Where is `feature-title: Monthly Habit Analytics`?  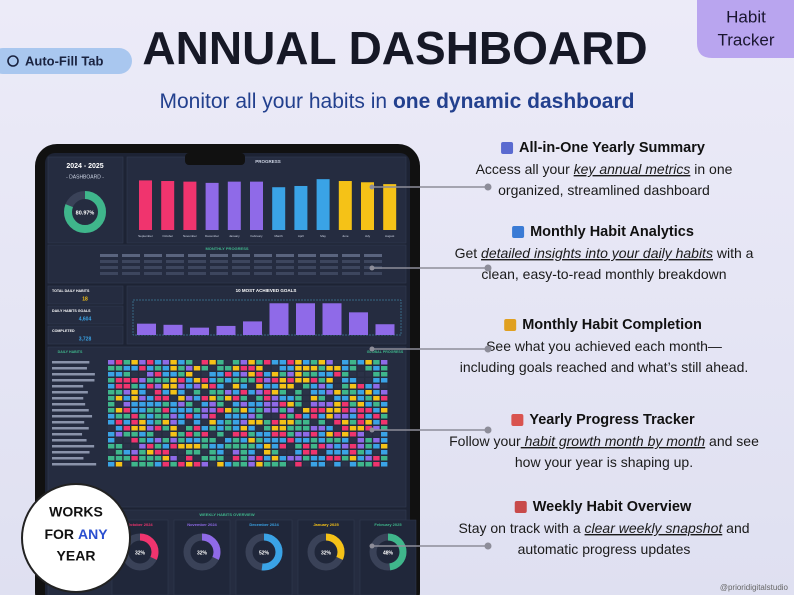
feature-title: Monthly Habit Analytics is located at coordinates (612, 232).